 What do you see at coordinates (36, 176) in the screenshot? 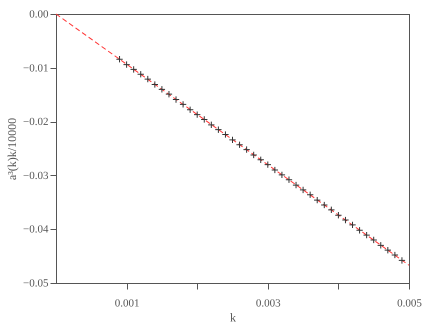
I see `y-tick-label: −0.03` at bounding box center [36, 176].